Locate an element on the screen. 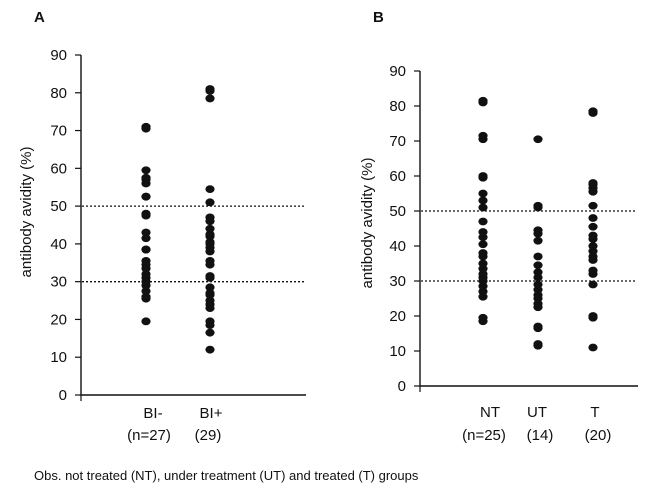  panel-b-letter: B is located at coordinates (378, 17).